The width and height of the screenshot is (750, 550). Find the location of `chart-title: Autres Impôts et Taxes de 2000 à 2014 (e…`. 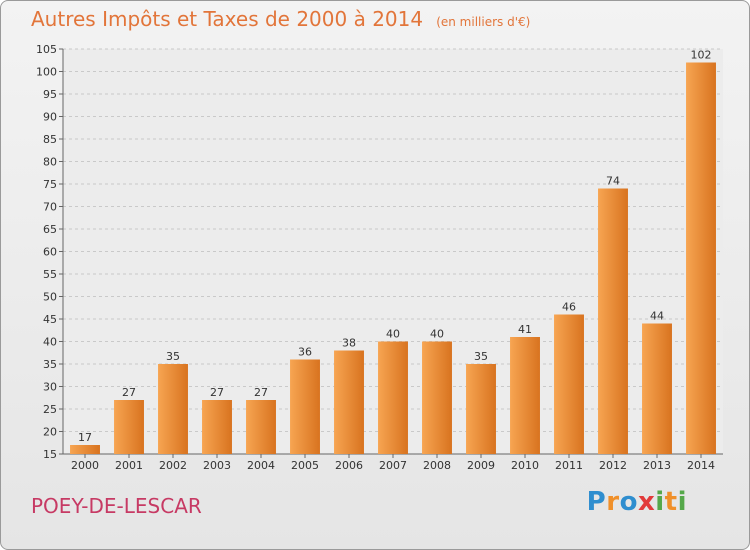

chart-title: Autres Impôts et Taxes de 2000 à 2014 (e… is located at coordinates (280, 19).